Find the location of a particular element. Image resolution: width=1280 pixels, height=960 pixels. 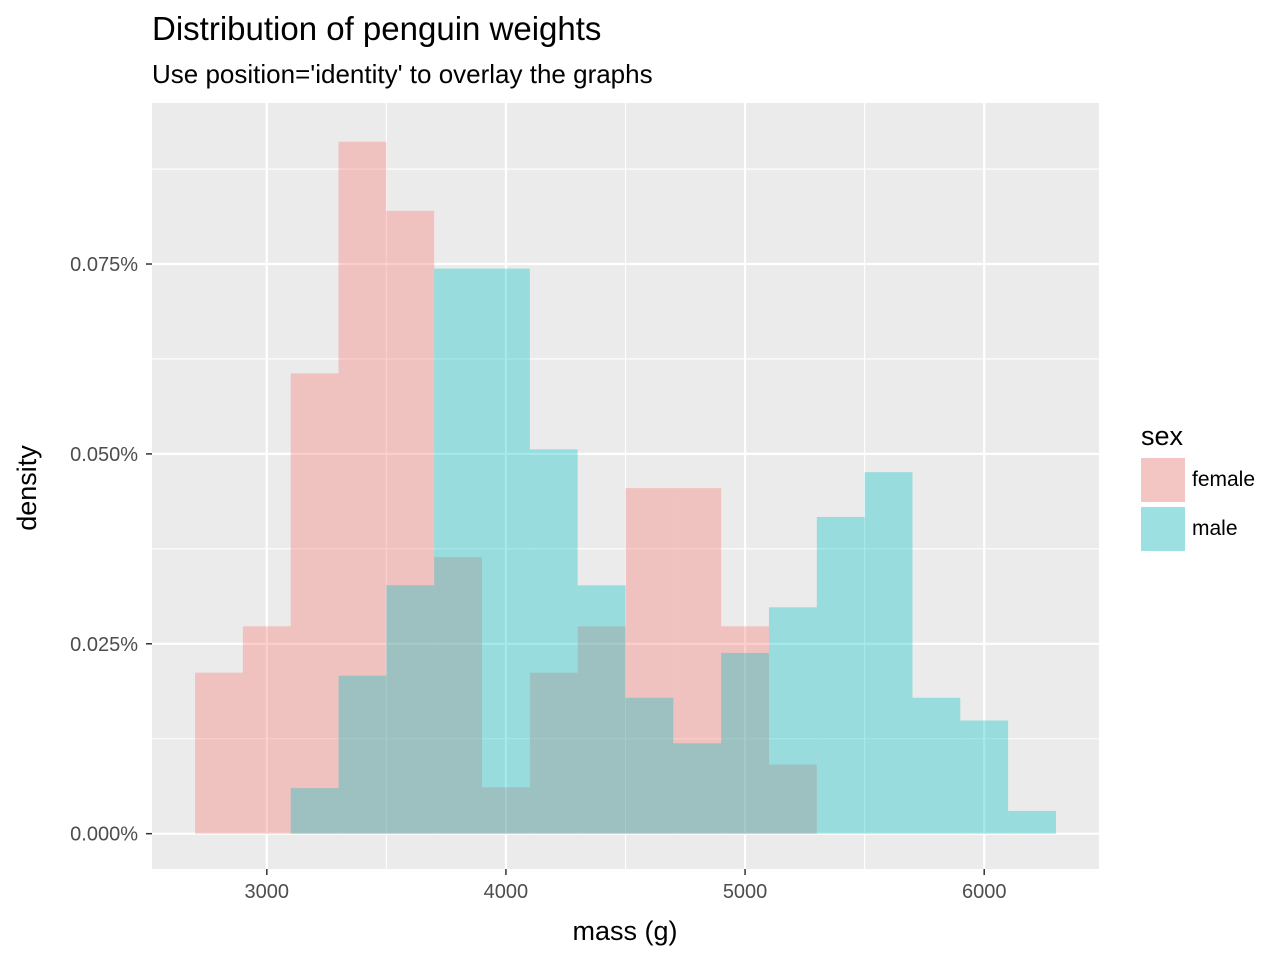

legend-key-male is located at coordinates (1163, 529).